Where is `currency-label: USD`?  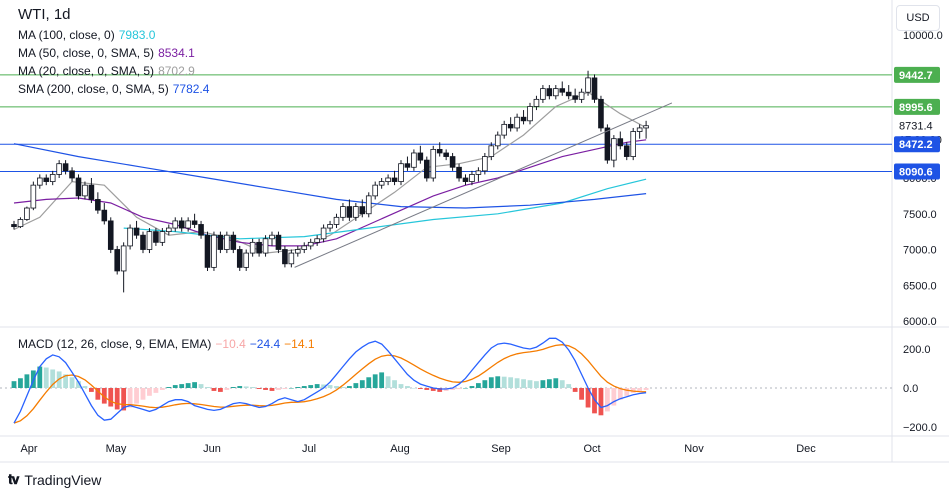 currency-label: USD is located at coordinates (918, 18).